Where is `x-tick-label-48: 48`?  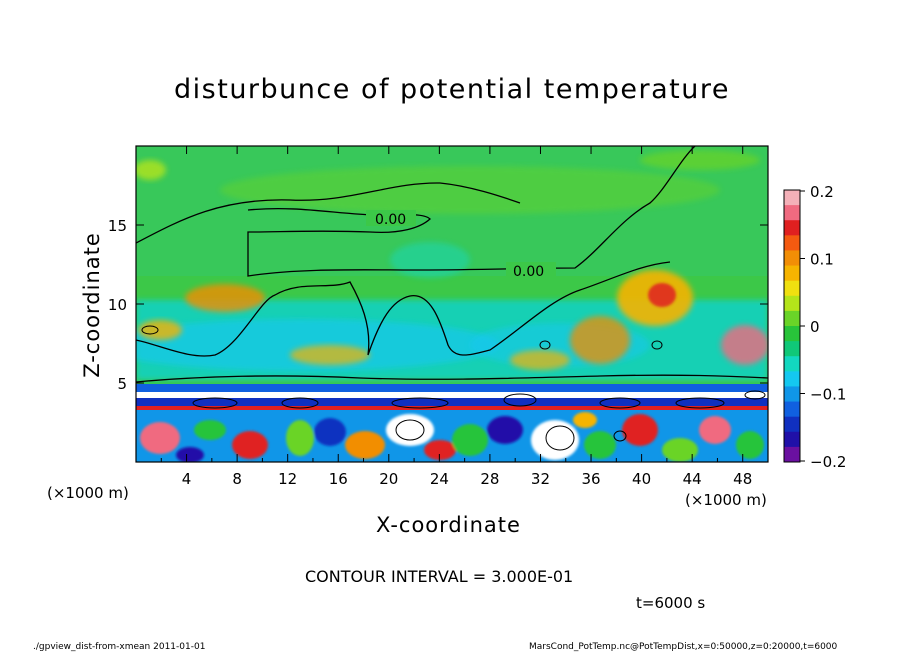 x-tick-label-48: 48 is located at coordinates (742, 479).